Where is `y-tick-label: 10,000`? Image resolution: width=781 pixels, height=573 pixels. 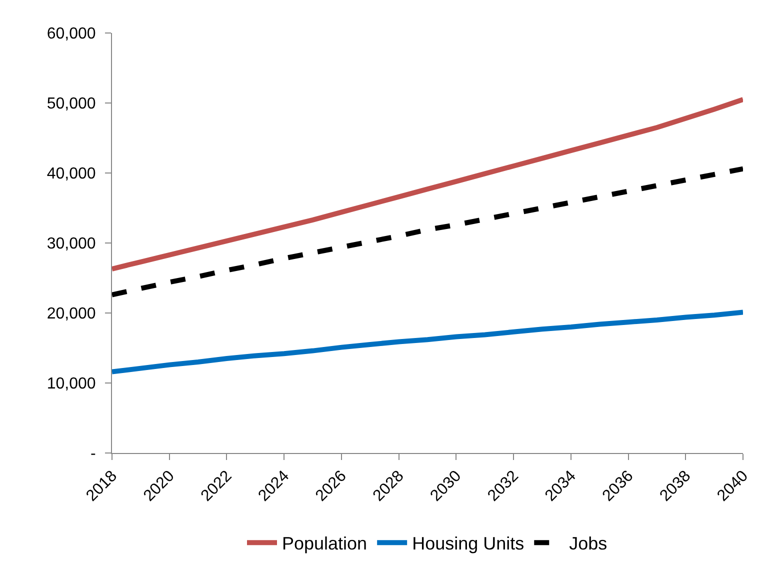
y-tick-label: 10,000 is located at coordinates (71, 384).